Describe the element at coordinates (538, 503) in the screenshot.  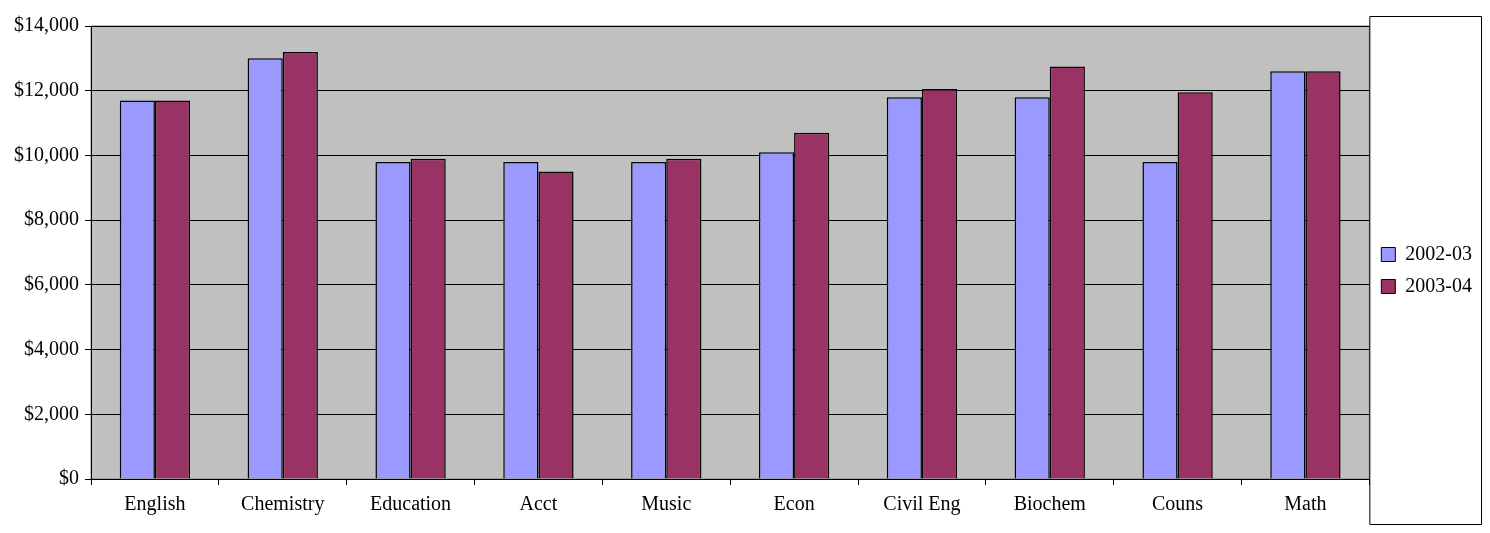
I see `x-tick-label: Acct` at that location.